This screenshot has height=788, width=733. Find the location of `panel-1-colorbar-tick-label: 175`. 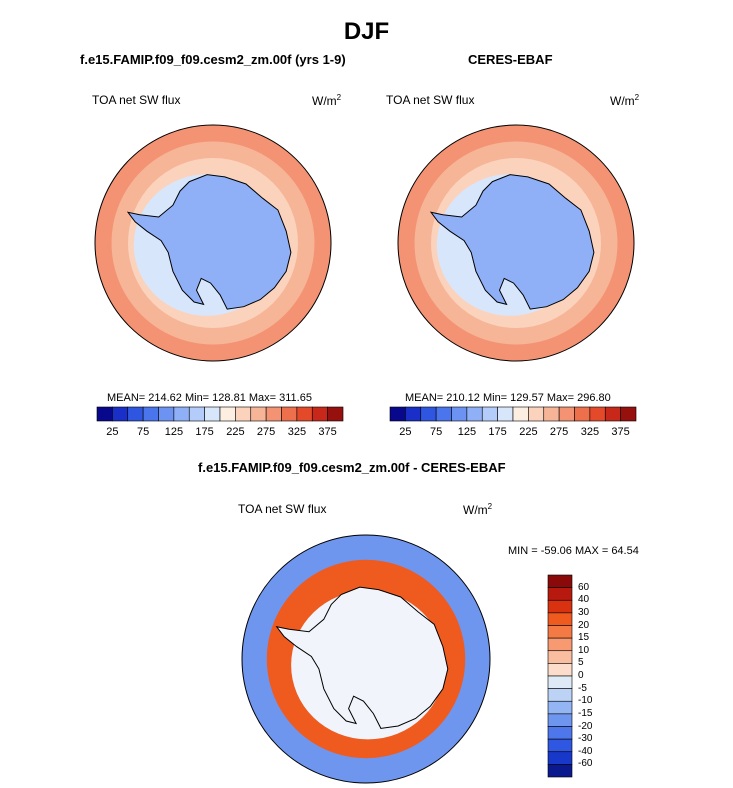

panel-1-colorbar-tick-label: 175 is located at coordinates (204, 432).